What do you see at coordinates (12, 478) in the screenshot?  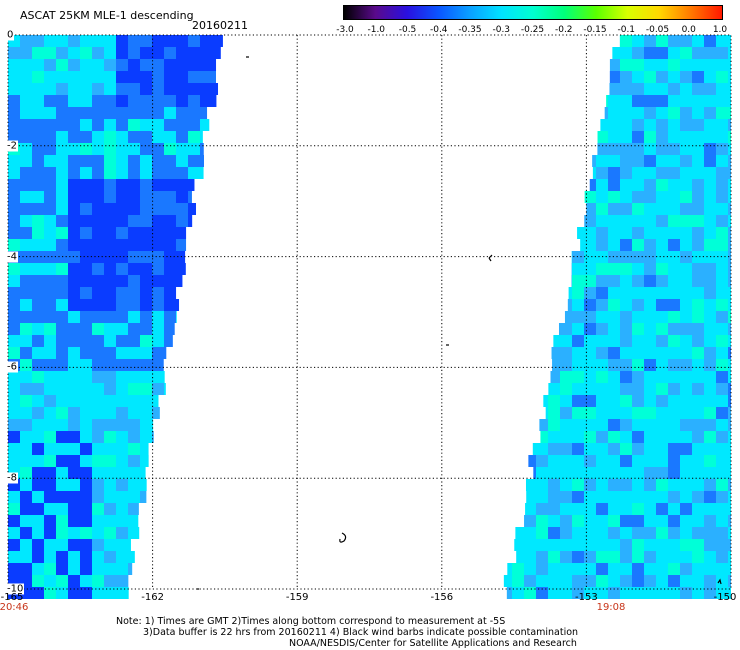 I see `latitude-label: -8` at bounding box center [12, 478].